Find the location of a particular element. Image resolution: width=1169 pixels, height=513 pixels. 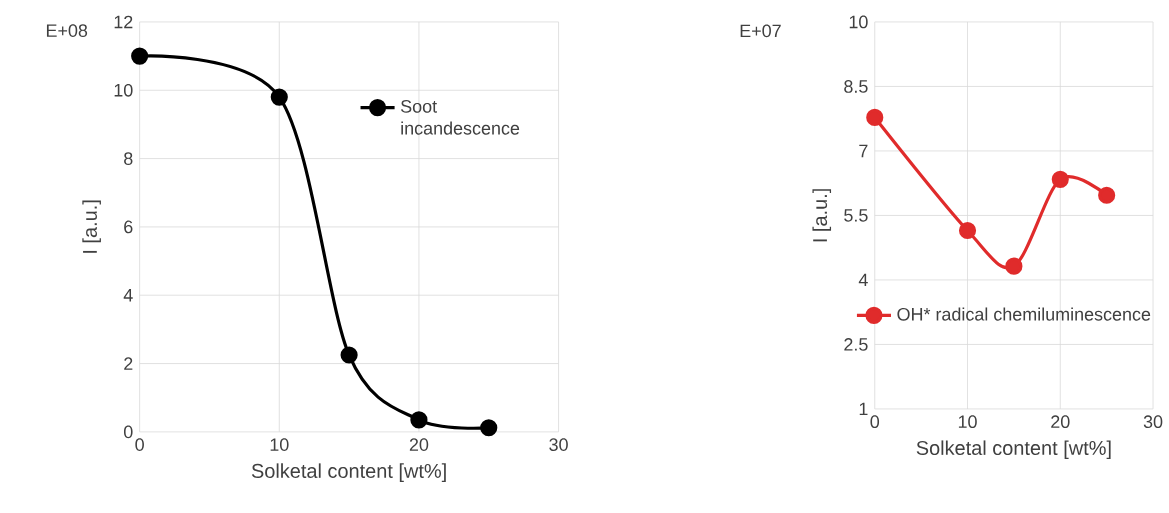

text: E+07 is located at coordinates (760, 31).